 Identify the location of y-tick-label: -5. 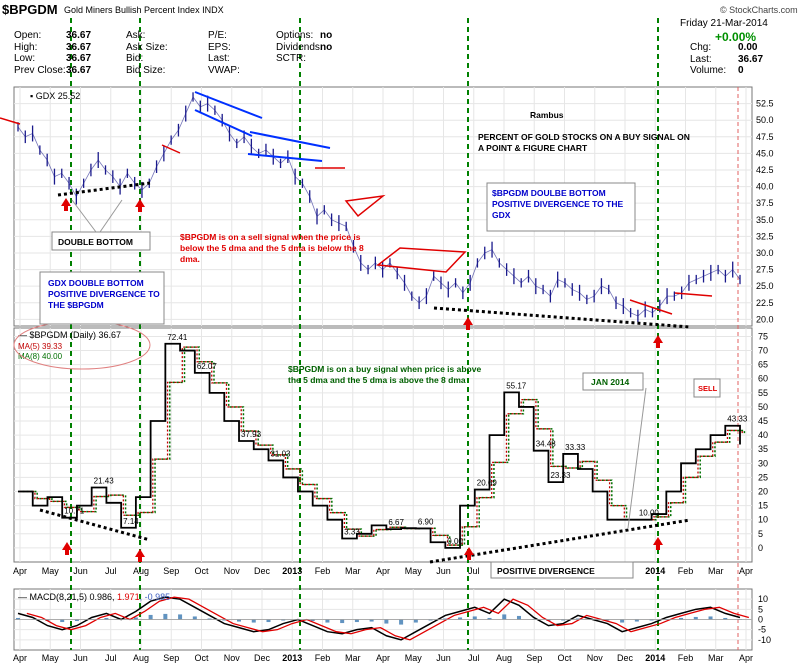
(762, 630).